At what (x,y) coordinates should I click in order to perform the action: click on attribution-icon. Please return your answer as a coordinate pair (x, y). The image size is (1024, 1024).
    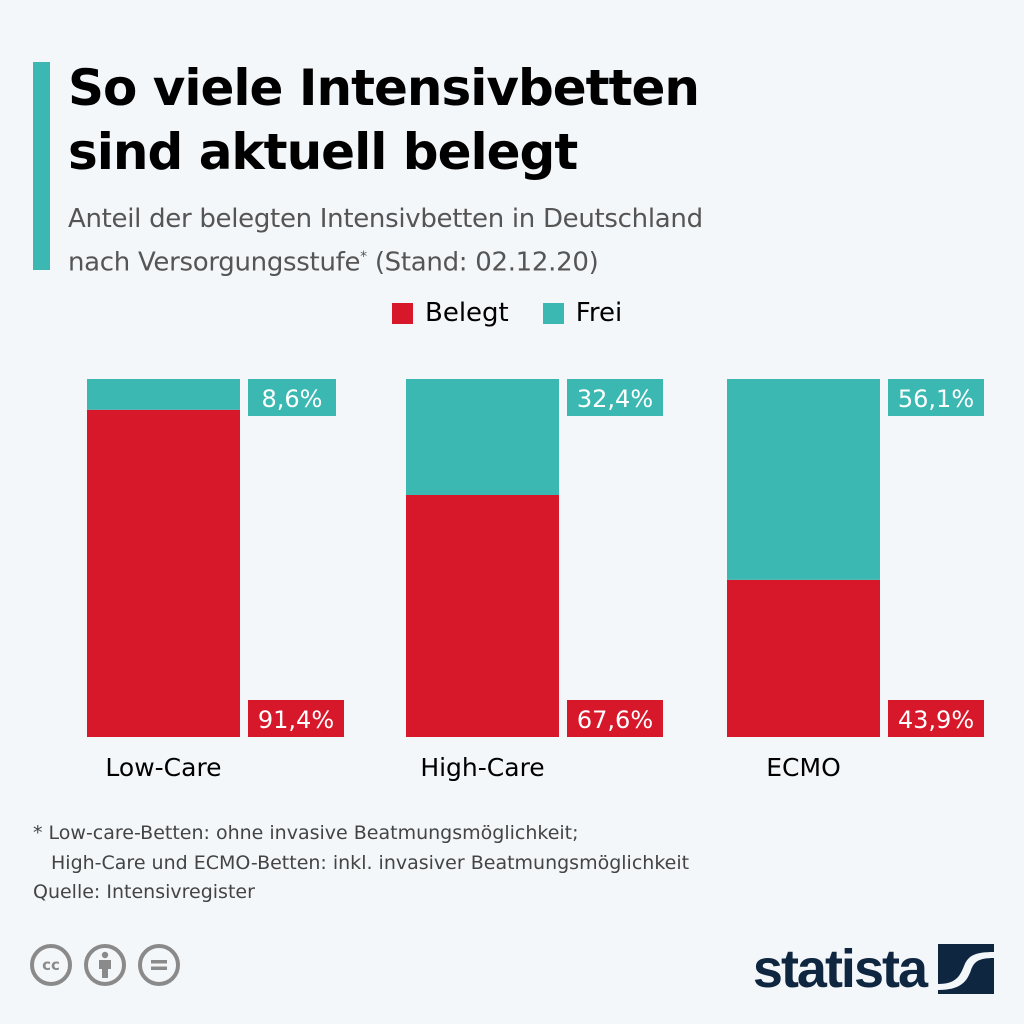
    Looking at the image, I should click on (105, 965).